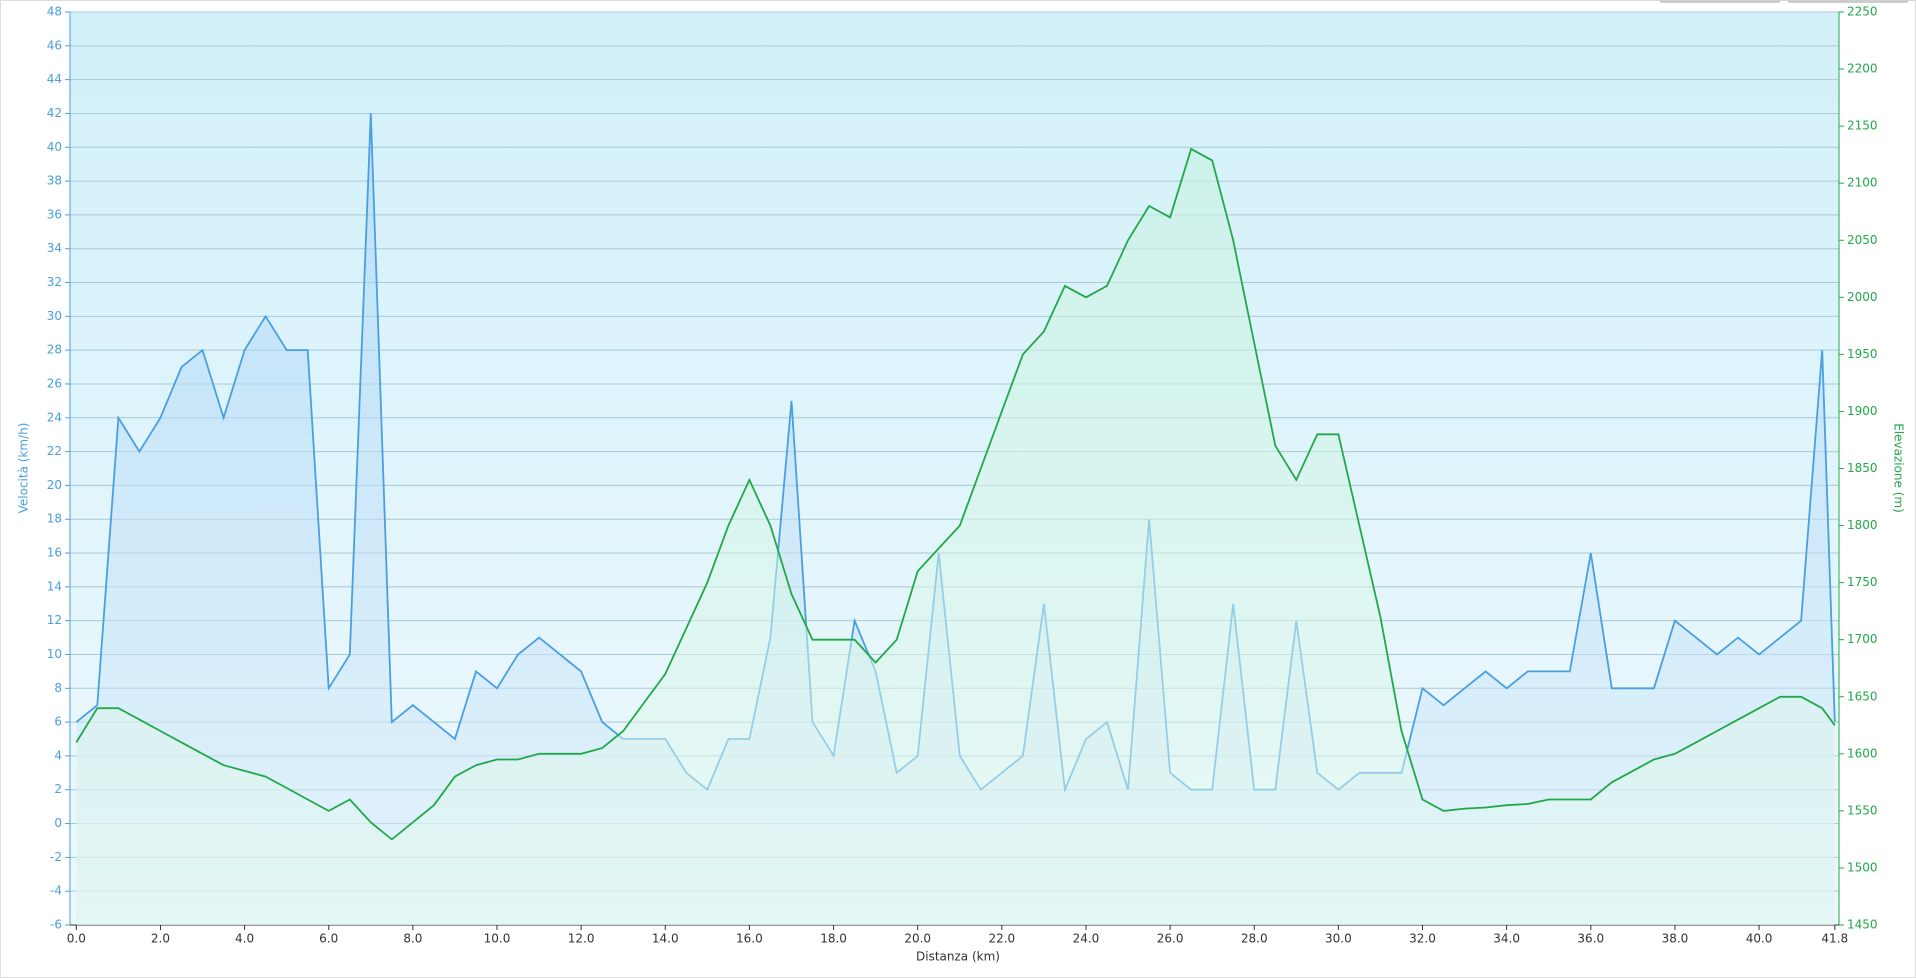 Image resolution: width=1916 pixels, height=978 pixels. What do you see at coordinates (54, 181) in the screenshot?
I see `y-tick-label: 38` at bounding box center [54, 181].